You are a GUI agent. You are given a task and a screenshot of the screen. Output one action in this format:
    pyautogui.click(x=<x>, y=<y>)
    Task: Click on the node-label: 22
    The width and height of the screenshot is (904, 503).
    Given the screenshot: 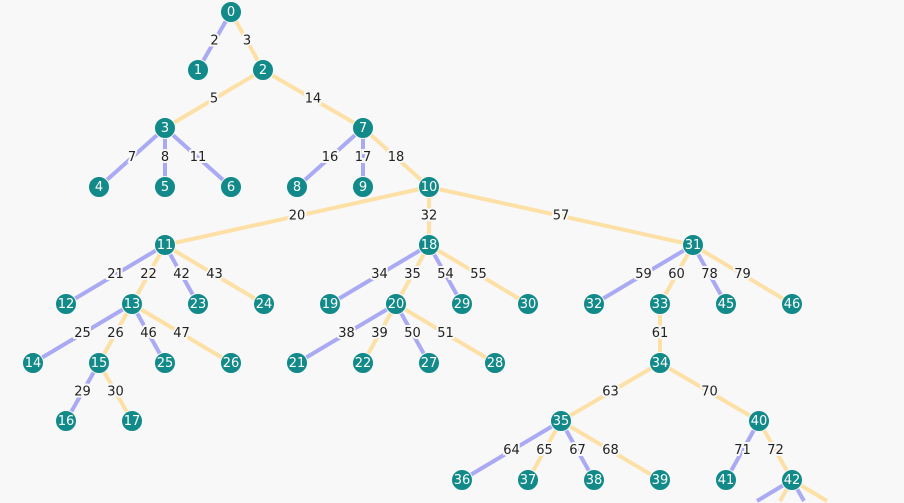 What is the action you would take?
    pyautogui.click(x=363, y=363)
    